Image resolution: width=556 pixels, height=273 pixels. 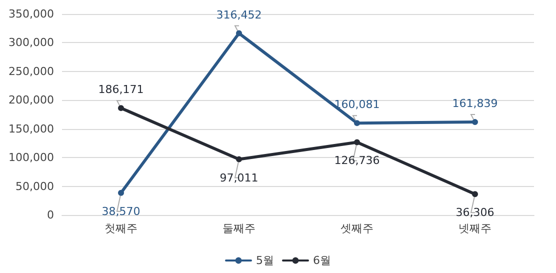 I want to click on data-label: 36,306, so click(x=475, y=213).